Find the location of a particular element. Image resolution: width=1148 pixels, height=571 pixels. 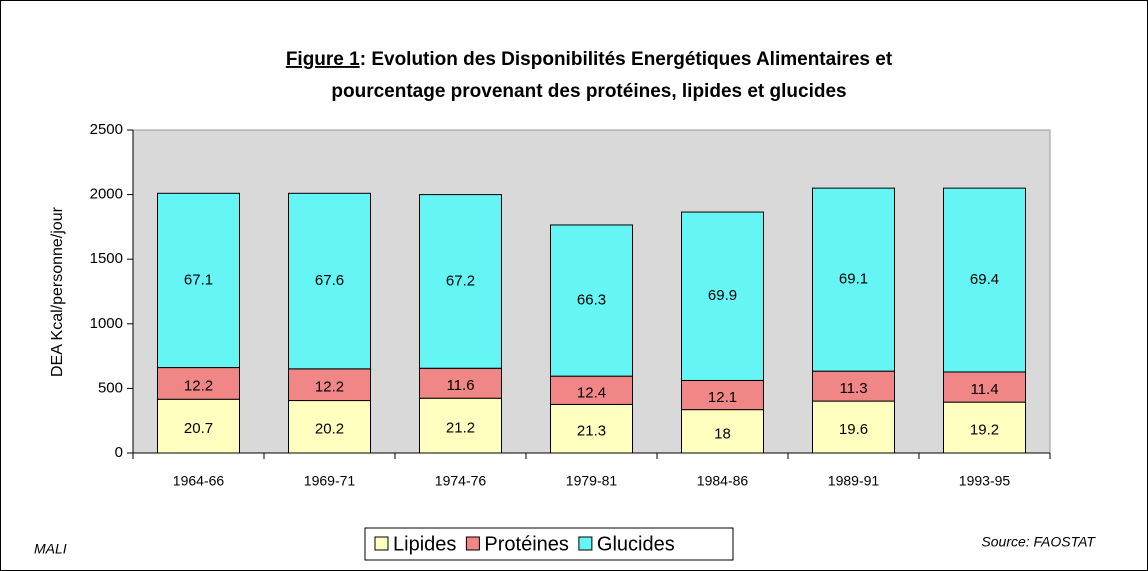

legend-box is located at coordinates (549, 544).